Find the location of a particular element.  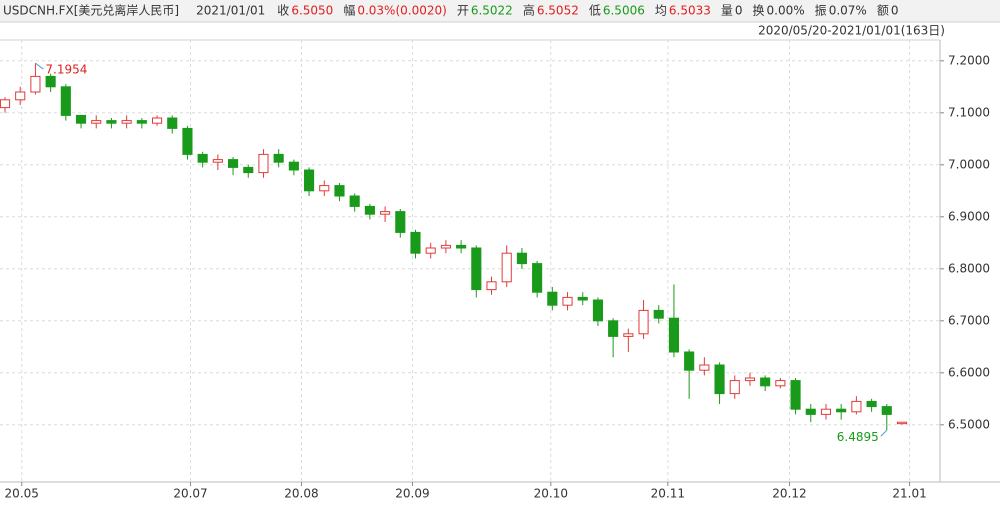

x-tick-label: 20.12 is located at coordinates (789, 494).